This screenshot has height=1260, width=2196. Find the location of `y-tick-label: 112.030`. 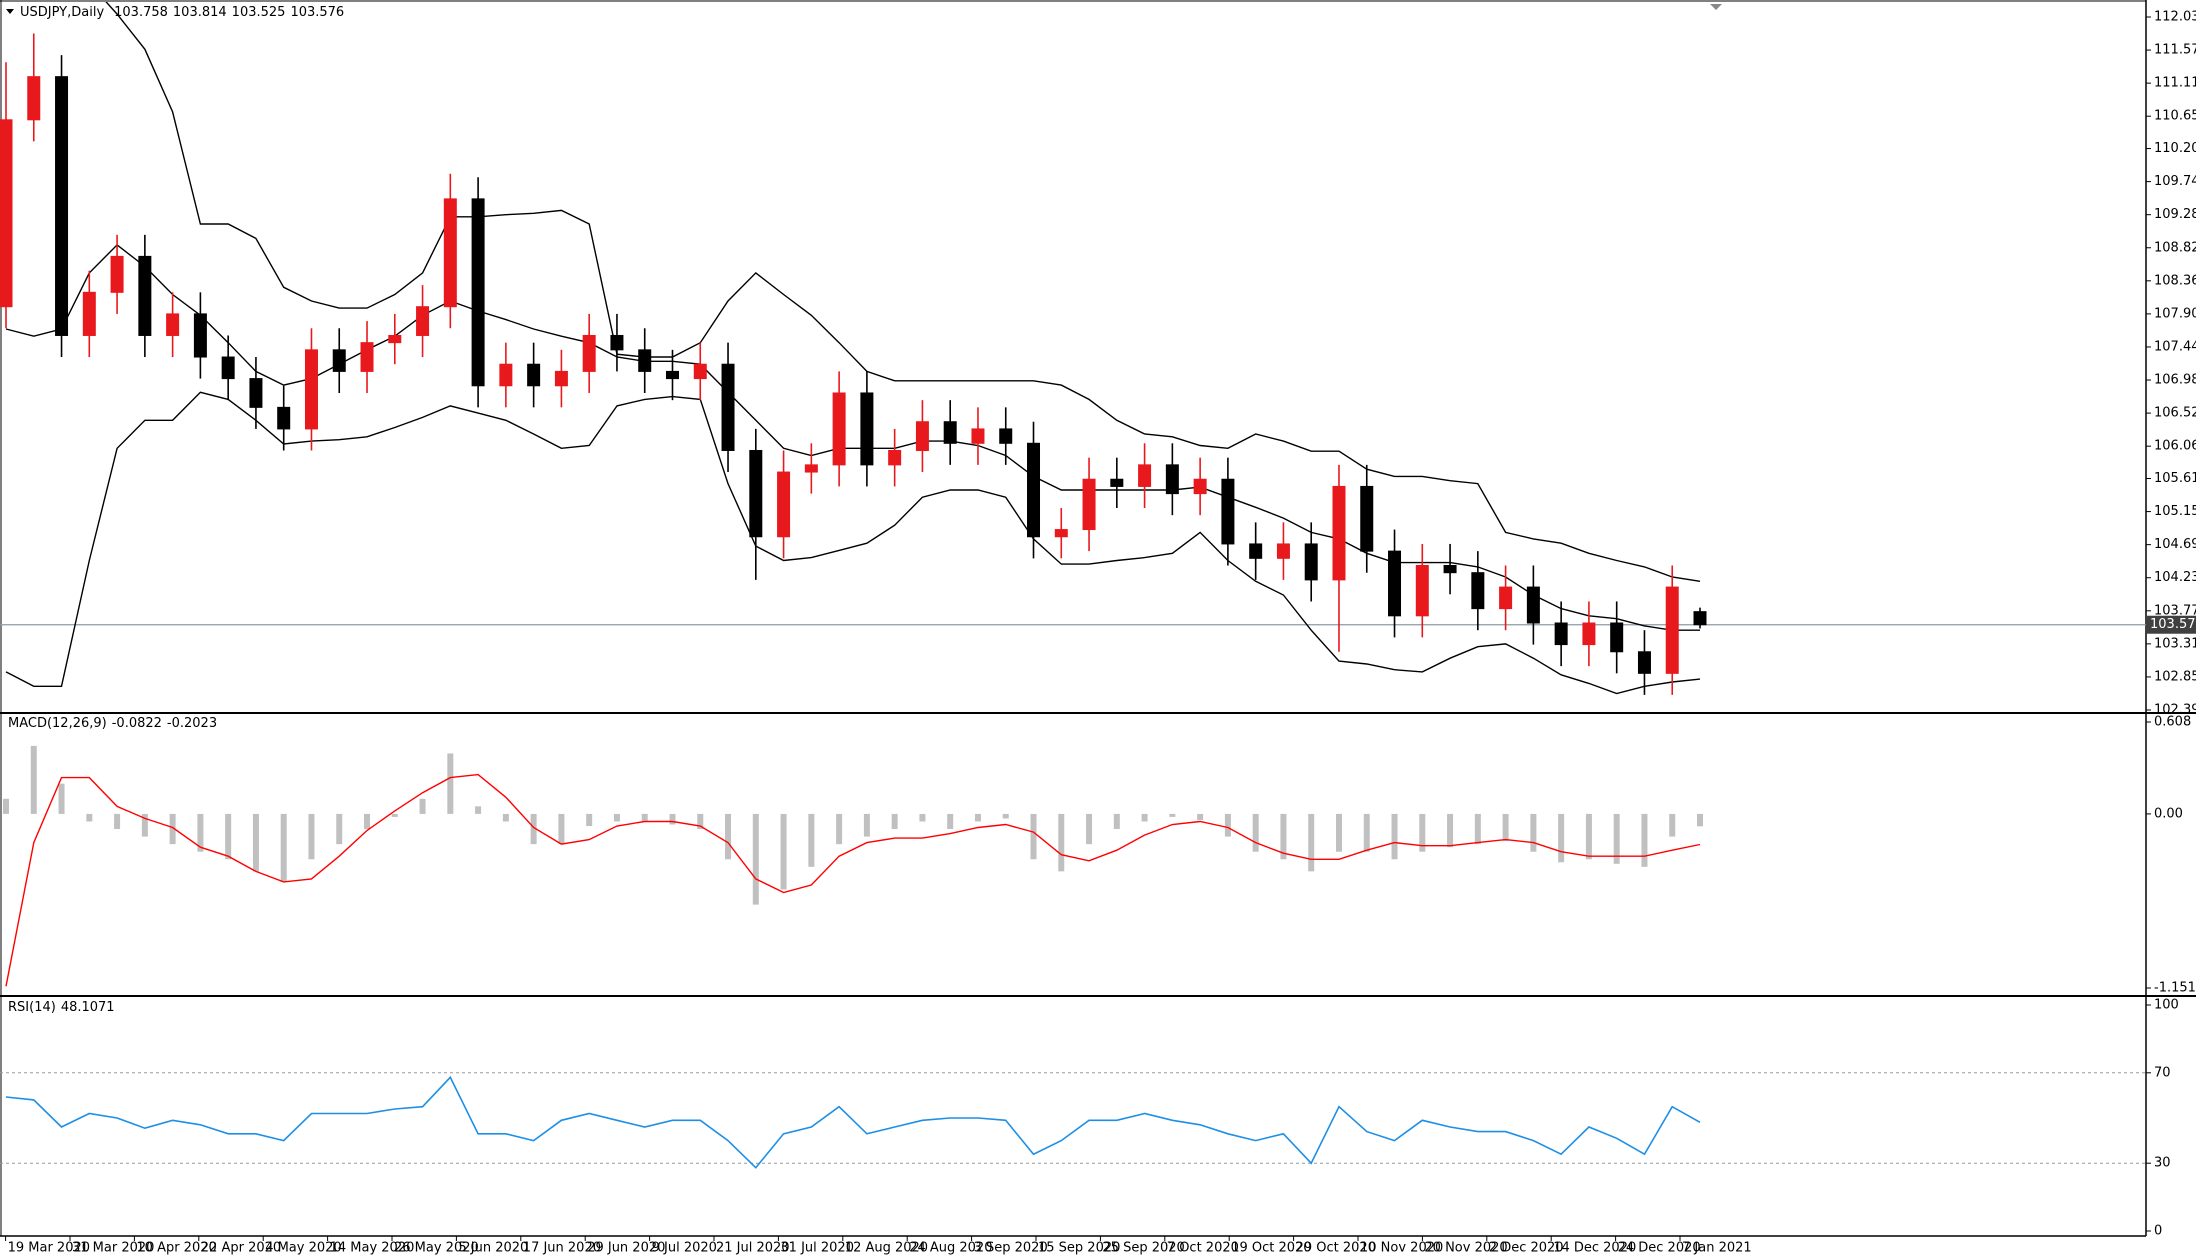

y-tick-label: 112.030 is located at coordinates (2175, 17).